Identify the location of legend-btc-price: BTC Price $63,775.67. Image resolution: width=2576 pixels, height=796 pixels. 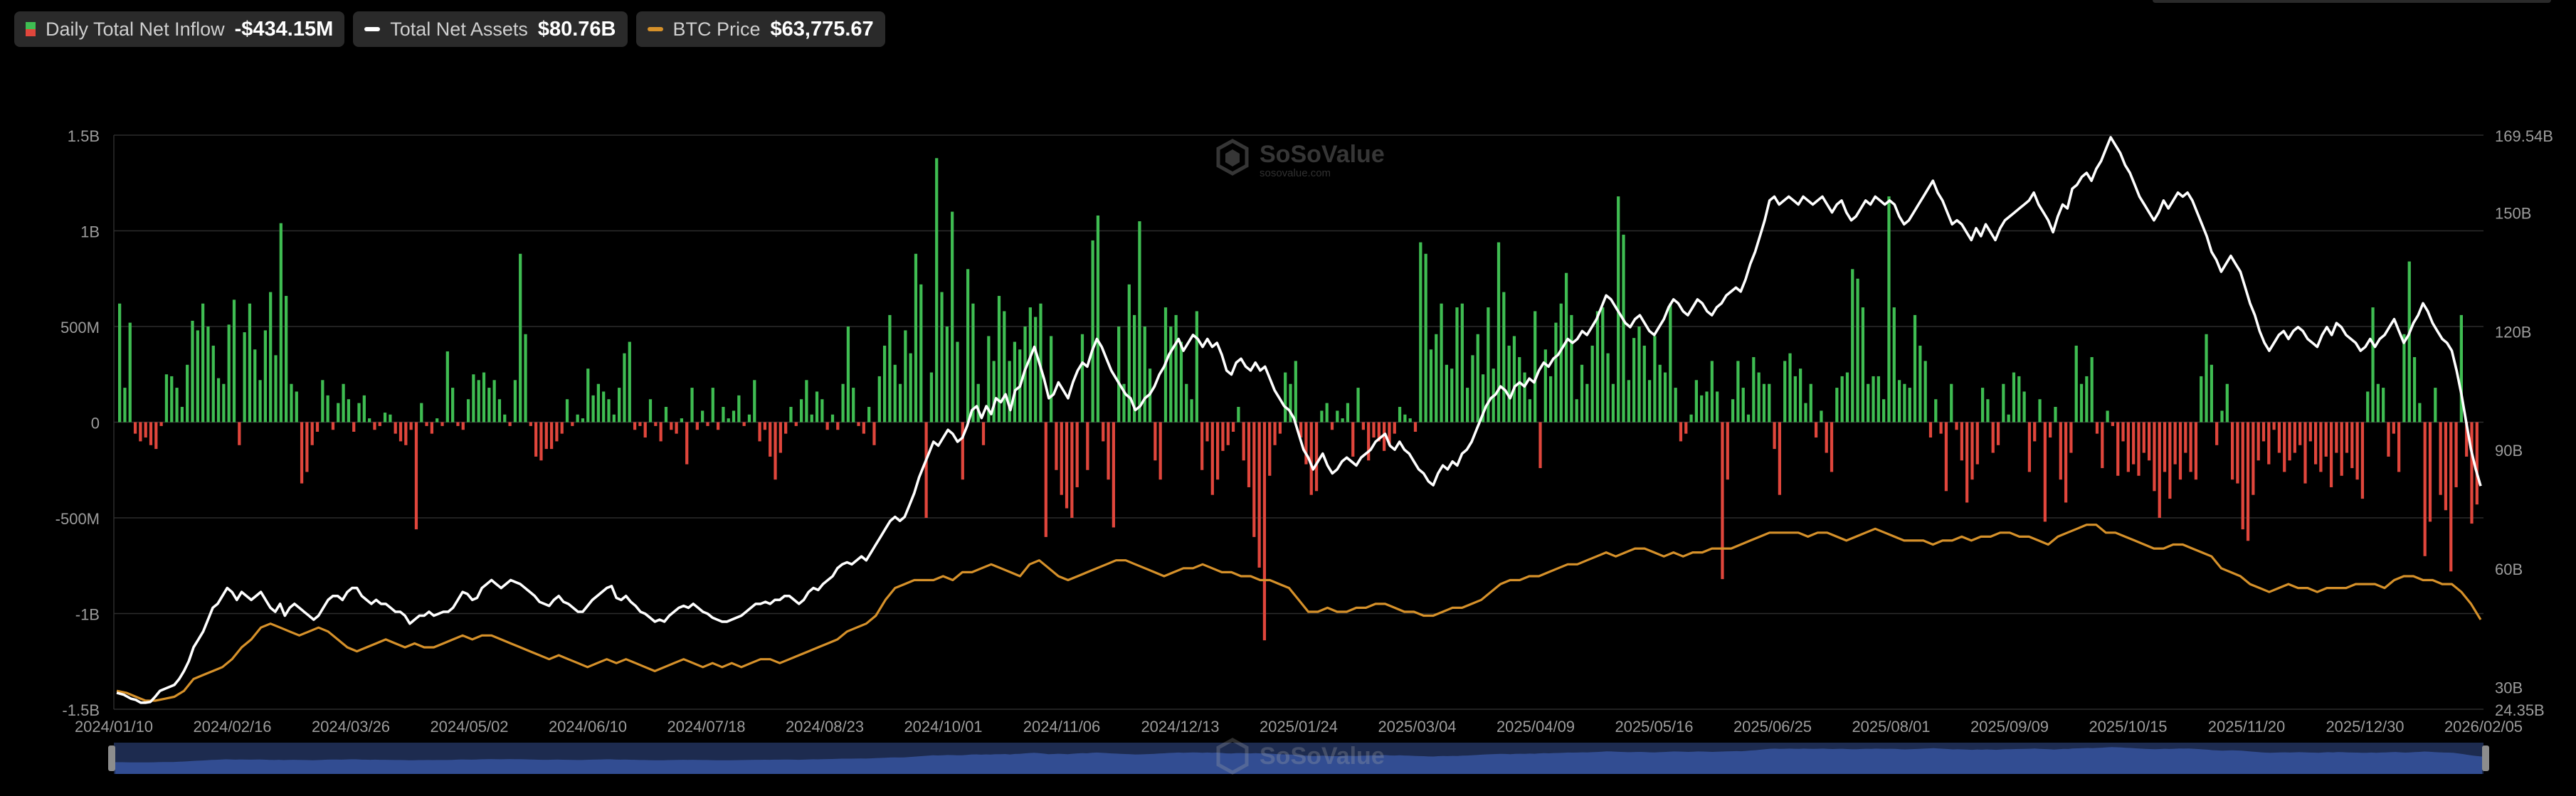
(760, 29).